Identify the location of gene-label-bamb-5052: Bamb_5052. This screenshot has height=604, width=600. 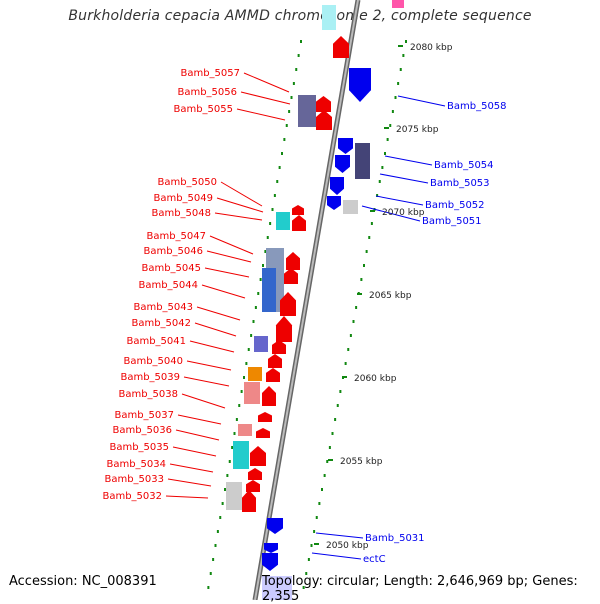
(455, 205).